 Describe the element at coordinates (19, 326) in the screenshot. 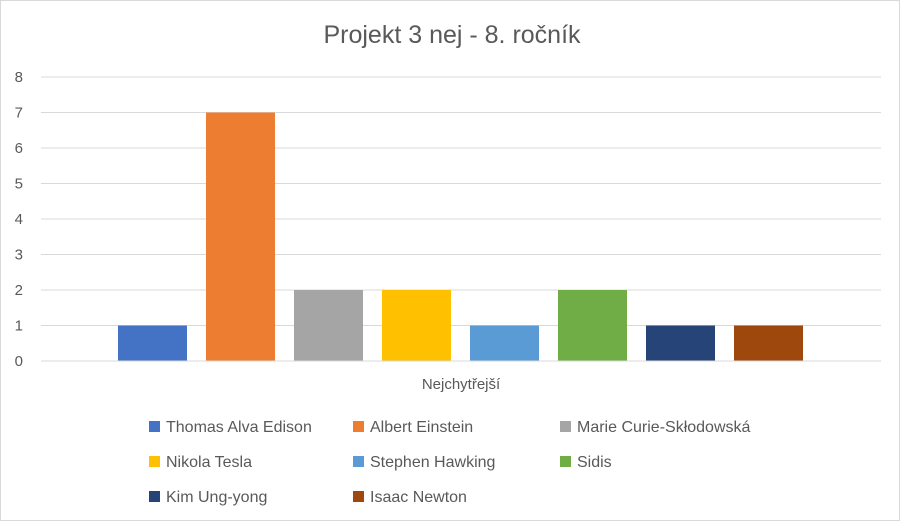

I see `y-tick-label: 1` at that location.